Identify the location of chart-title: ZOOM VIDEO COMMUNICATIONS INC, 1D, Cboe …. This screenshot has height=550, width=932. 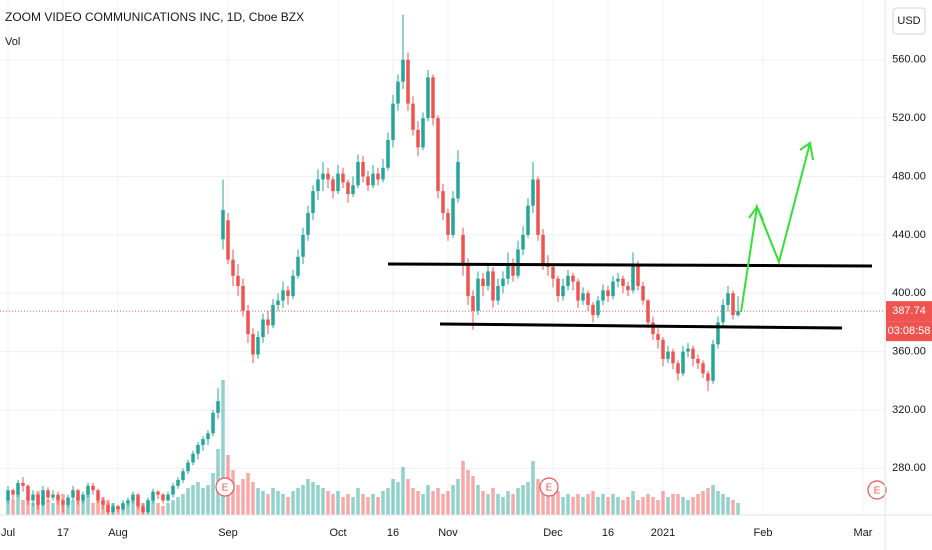
(154, 17).